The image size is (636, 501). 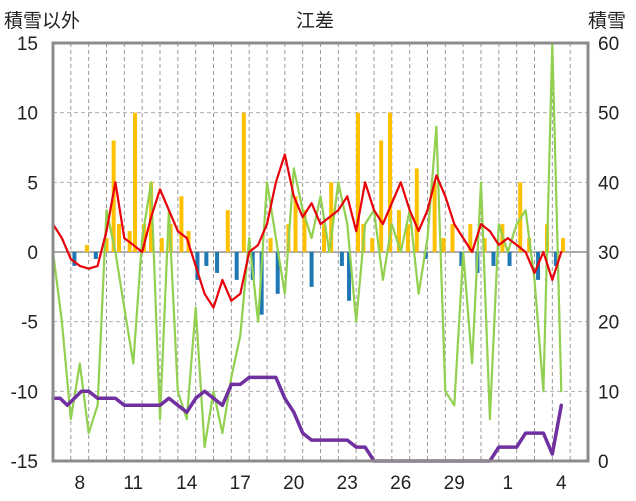 I want to click on y-tick-right: 20, so click(x=608, y=323).